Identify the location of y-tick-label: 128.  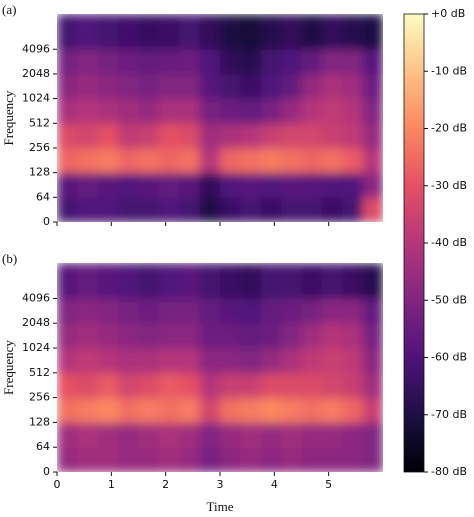
(39, 172).